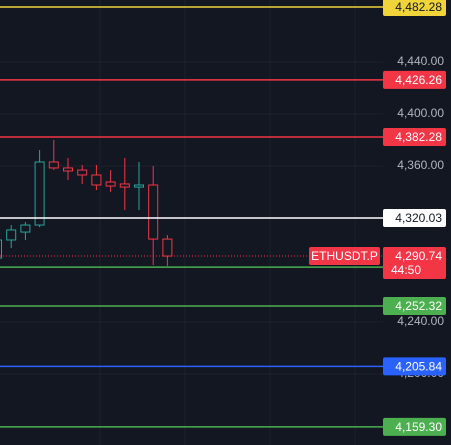 The image size is (451, 445). I want to click on price-label: 4,205.84, so click(418, 367).